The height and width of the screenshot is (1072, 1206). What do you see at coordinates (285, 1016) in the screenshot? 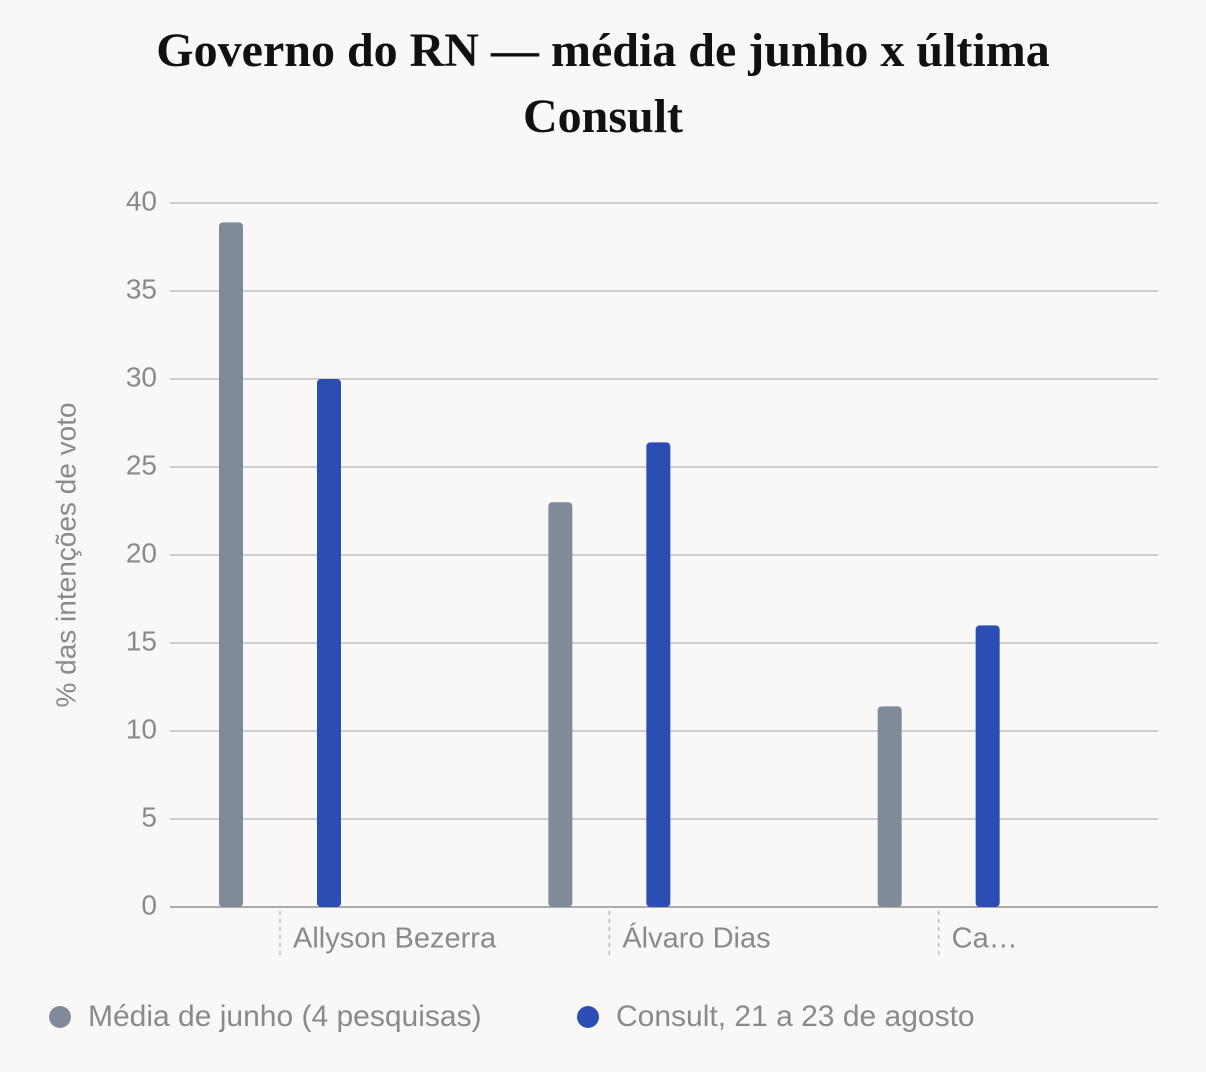
I see `legend-label: Média de junho (4 pesquisas)` at bounding box center [285, 1016].